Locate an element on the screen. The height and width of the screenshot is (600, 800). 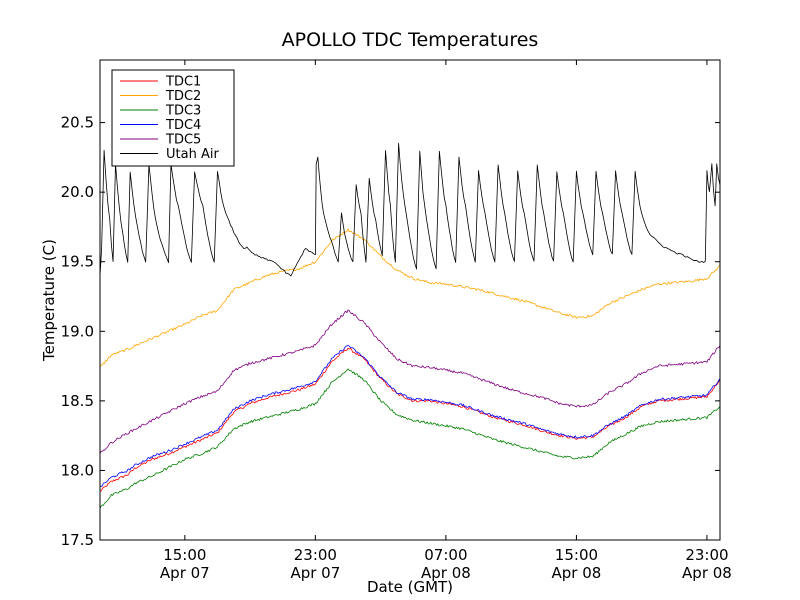
legend-label-tdc3: TDC3 is located at coordinates (183, 111).